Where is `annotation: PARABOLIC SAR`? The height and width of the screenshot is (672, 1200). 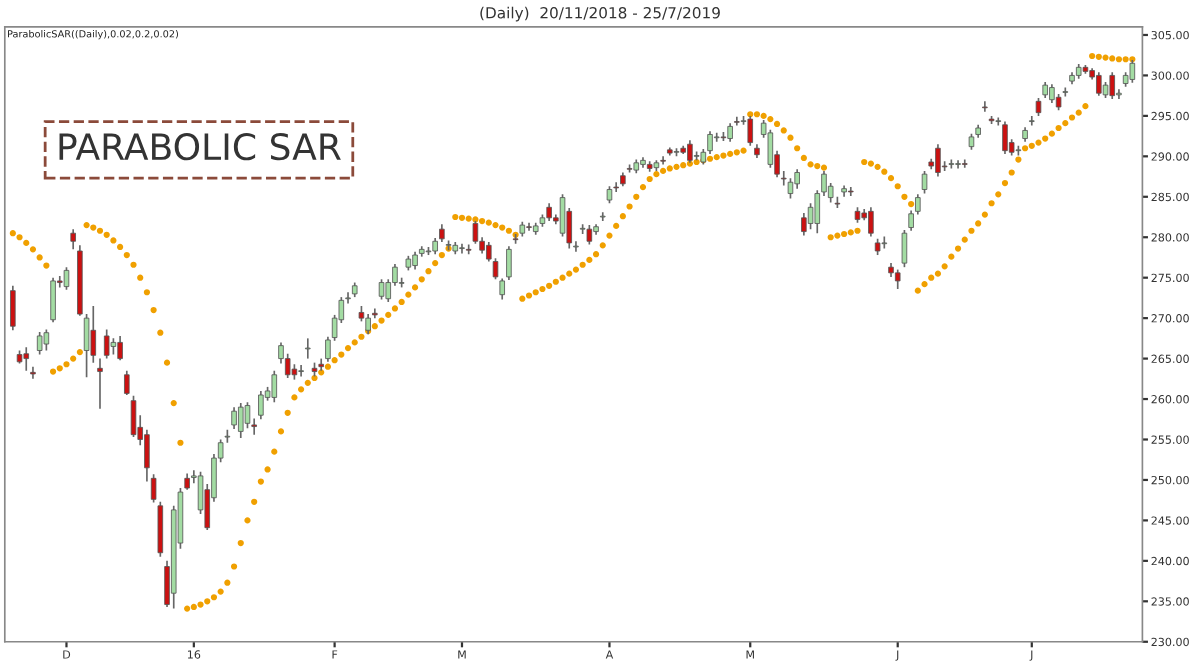
annotation: PARABOLIC SAR is located at coordinates (200, 147).